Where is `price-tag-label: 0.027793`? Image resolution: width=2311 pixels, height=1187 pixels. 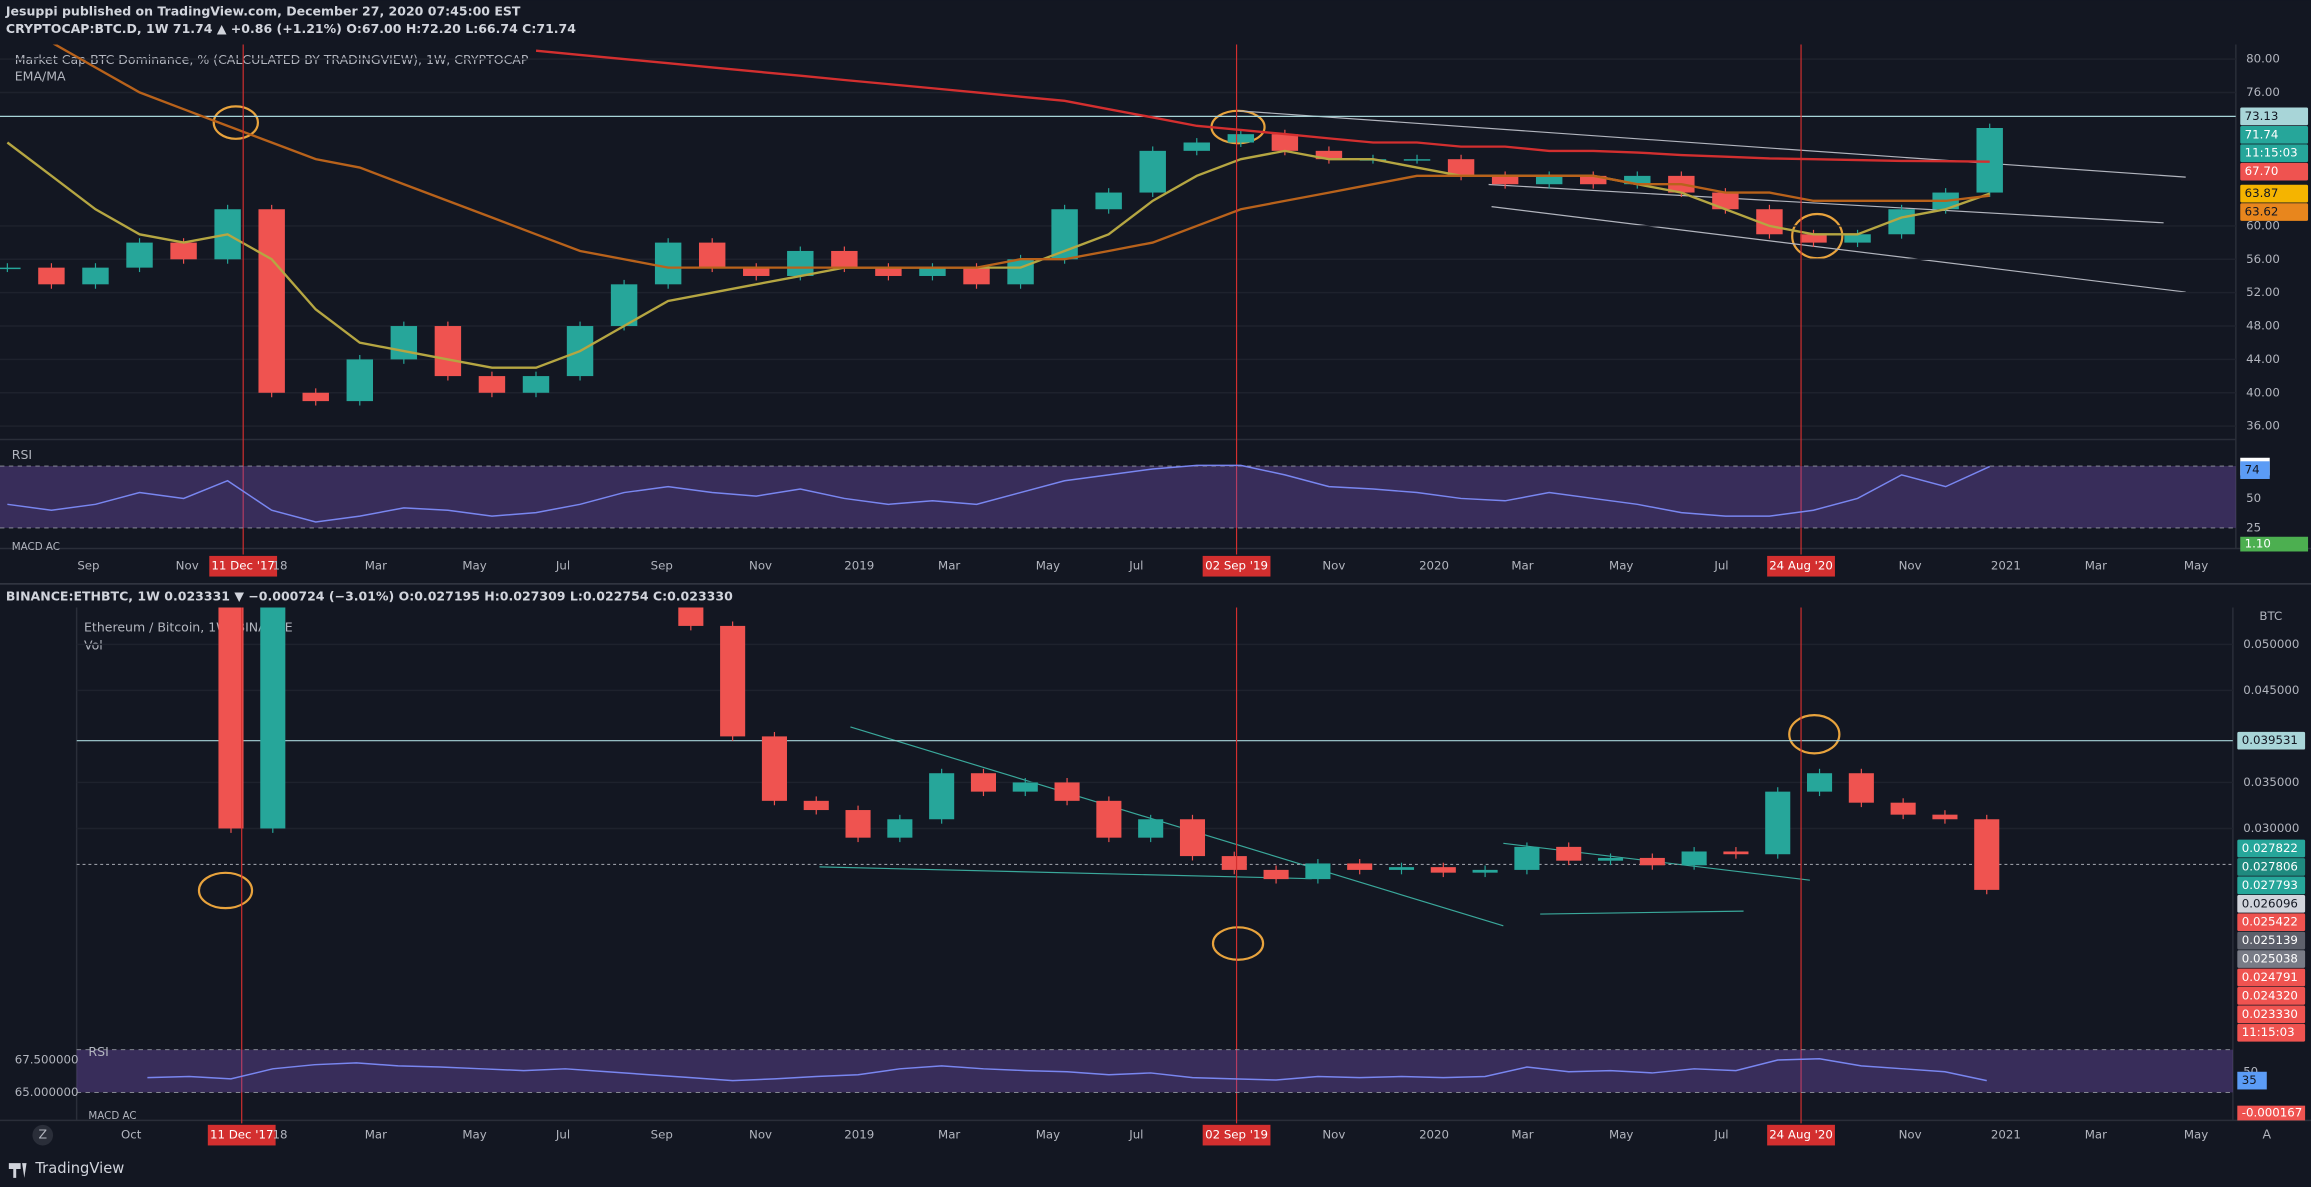
price-tag-label: 0.027793 is located at coordinates (2270, 885).